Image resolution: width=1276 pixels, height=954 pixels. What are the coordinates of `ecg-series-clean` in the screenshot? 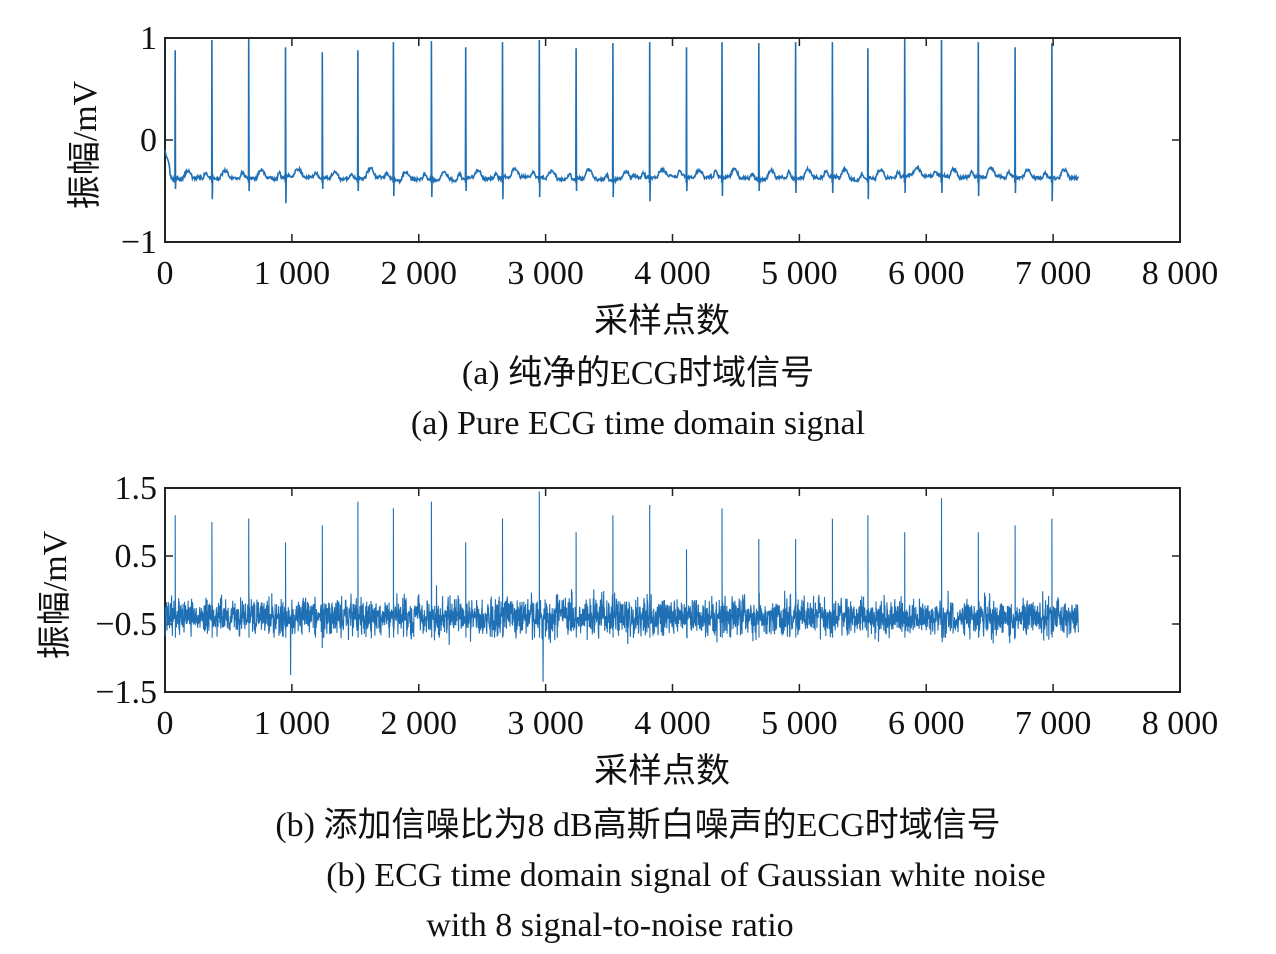 It's located at (622, 121).